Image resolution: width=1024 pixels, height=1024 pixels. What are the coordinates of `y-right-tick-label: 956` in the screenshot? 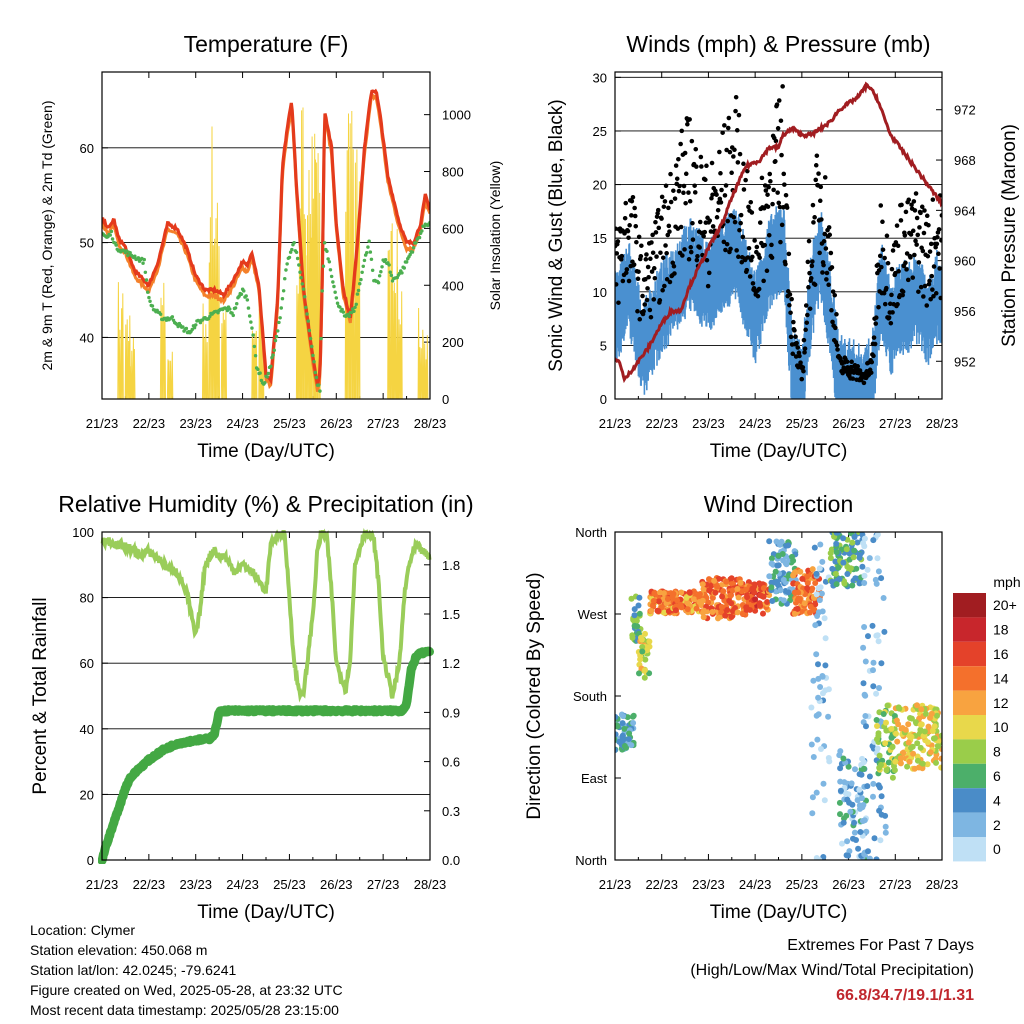 It's located at (965, 311).